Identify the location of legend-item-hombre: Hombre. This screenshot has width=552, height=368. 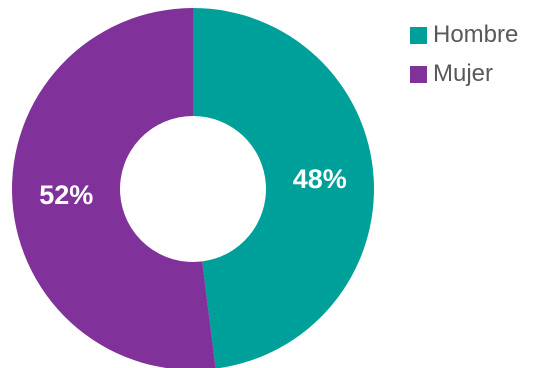
(464, 35).